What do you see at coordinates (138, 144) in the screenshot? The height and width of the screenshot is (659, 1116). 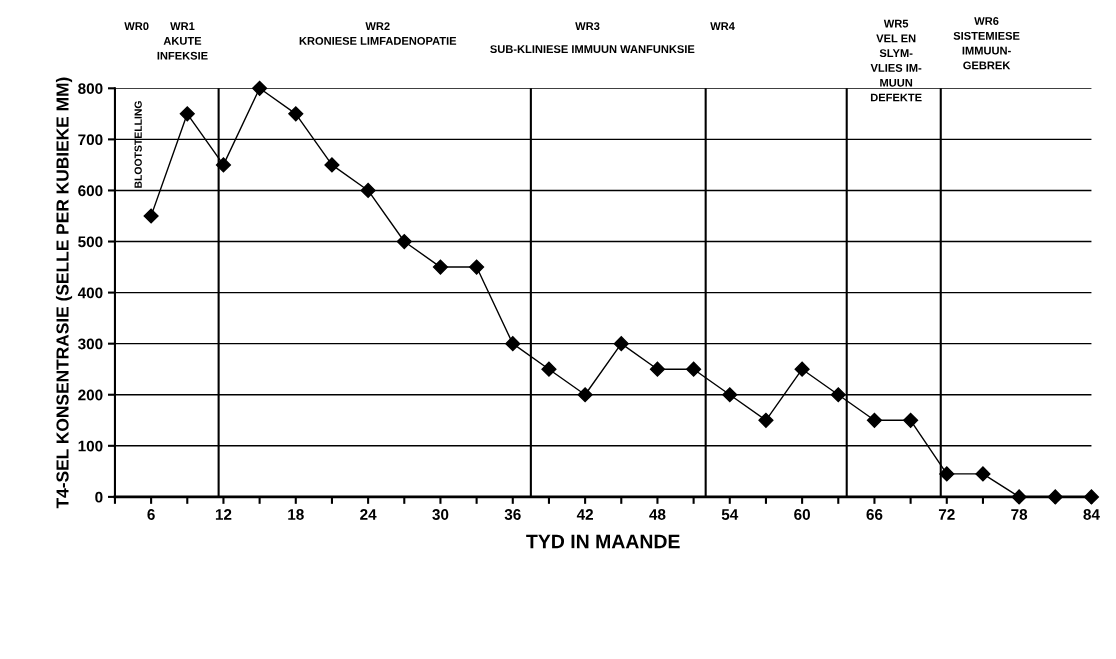 I see `annotation: BLOOTSTELLING` at bounding box center [138, 144].